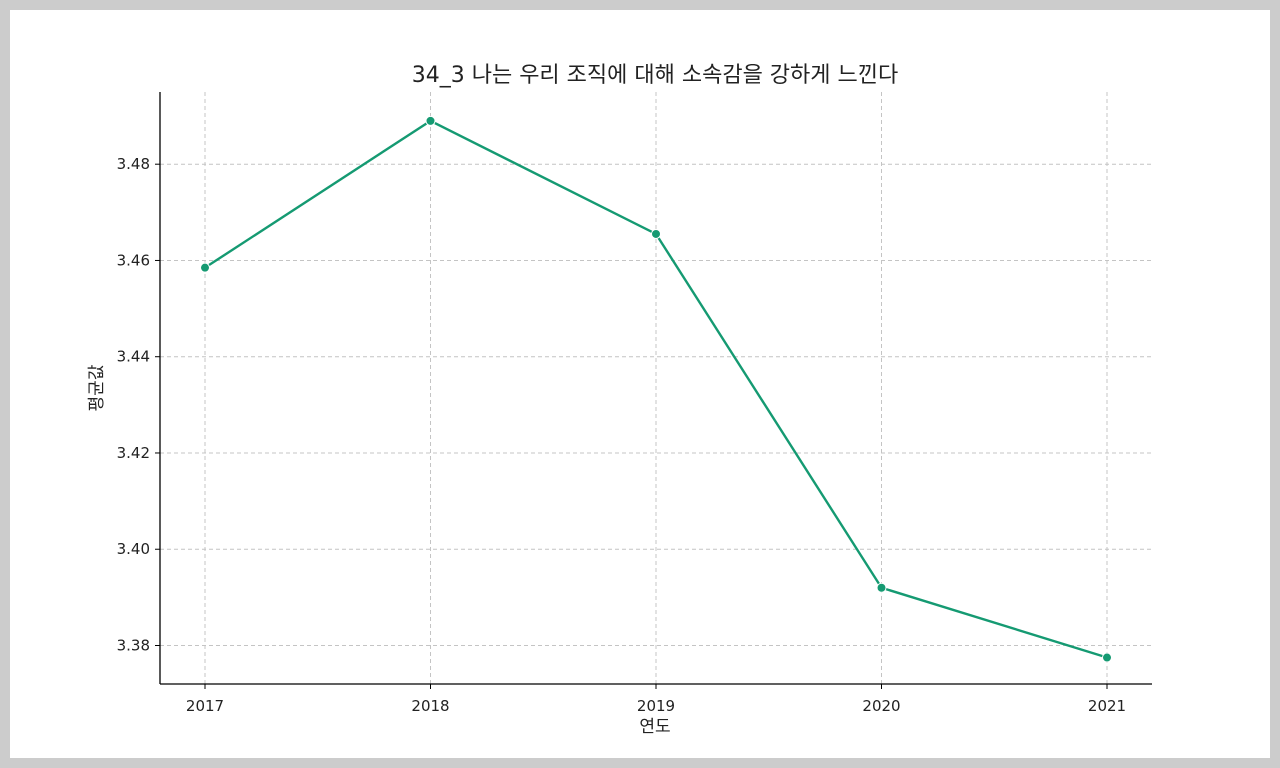 Image resolution: width=1280 pixels, height=768 pixels. What do you see at coordinates (205, 706) in the screenshot?
I see `x-tick-label: 2017` at bounding box center [205, 706].